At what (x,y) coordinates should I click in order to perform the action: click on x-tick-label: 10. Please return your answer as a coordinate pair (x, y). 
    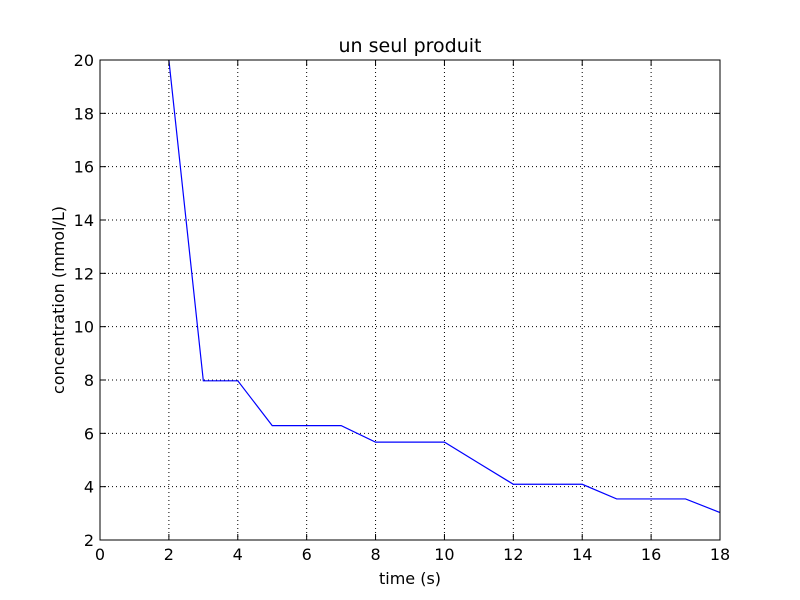
    Looking at the image, I should click on (444, 554).